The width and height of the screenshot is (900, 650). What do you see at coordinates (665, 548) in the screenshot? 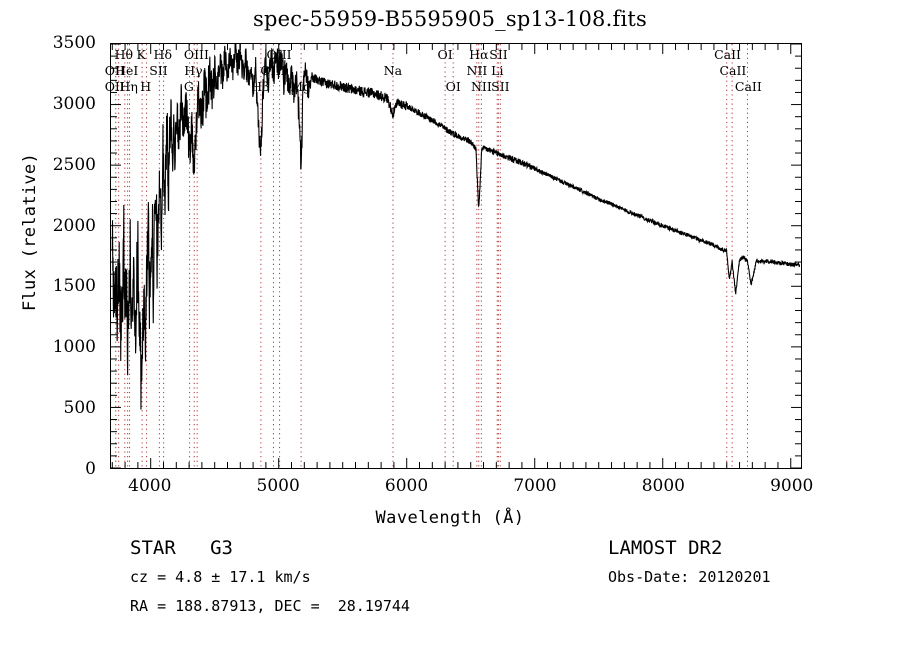
I see `survey-name: LAMOST DR2` at bounding box center [665, 548].